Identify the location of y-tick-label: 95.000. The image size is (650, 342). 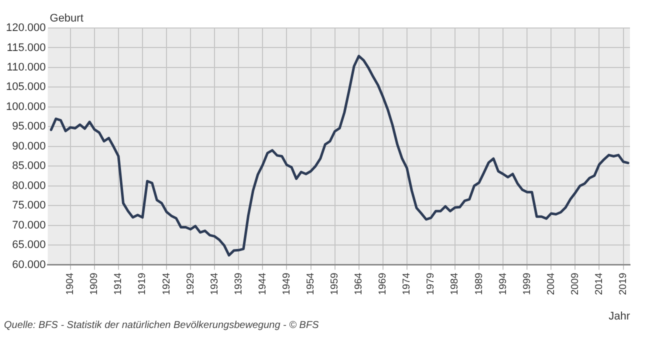
(29, 126).